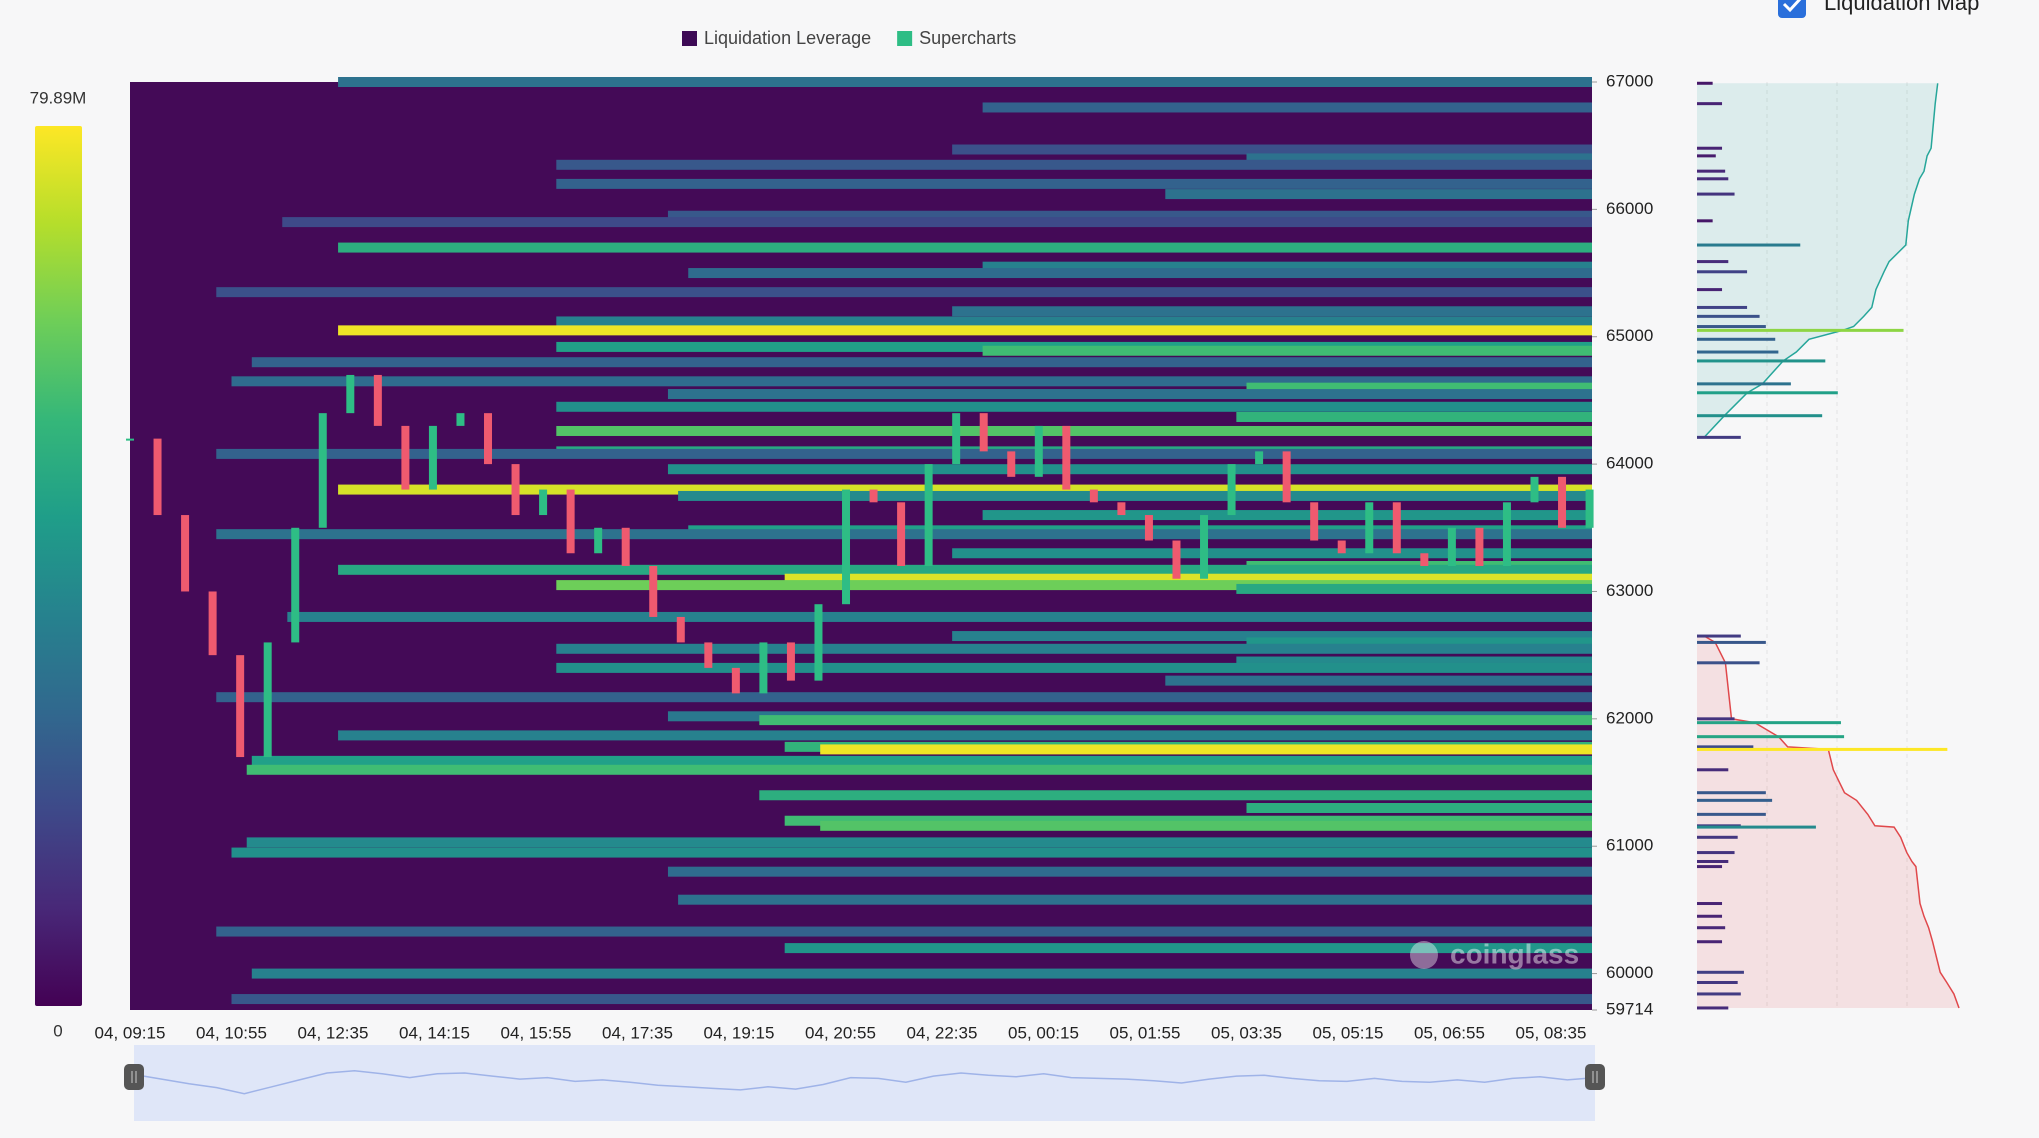 The height and width of the screenshot is (1138, 2039). Describe the element at coordinates (1629, 590) in the screenshot. I see `y-tick-label: 63000` at that location.